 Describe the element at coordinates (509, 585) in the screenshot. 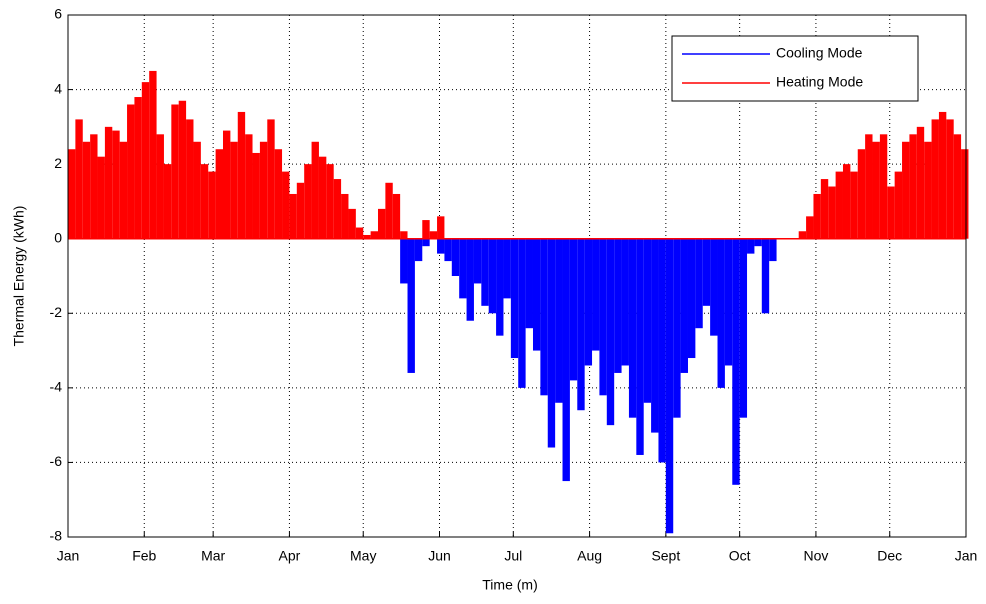

I see `x-axis-label: Time (m)` at that location.